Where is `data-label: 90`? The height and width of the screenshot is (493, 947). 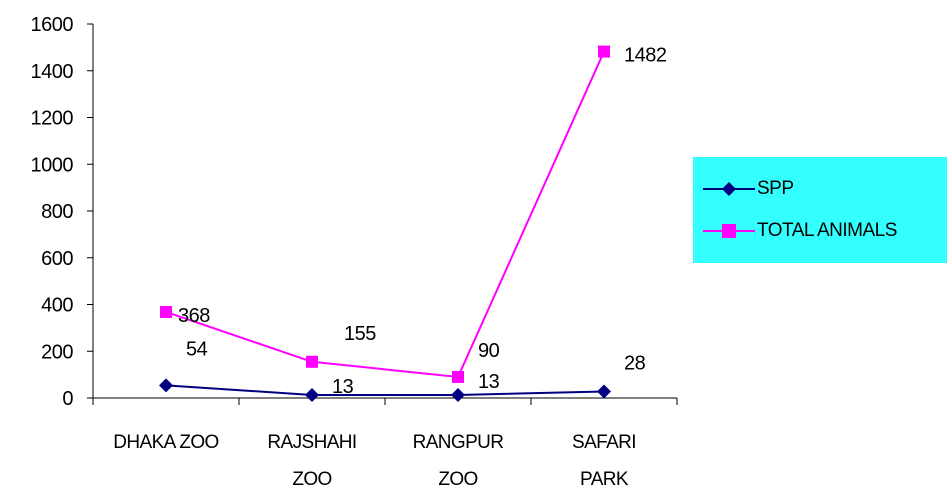 data-label: 90 is located at coordinates (489, 351).